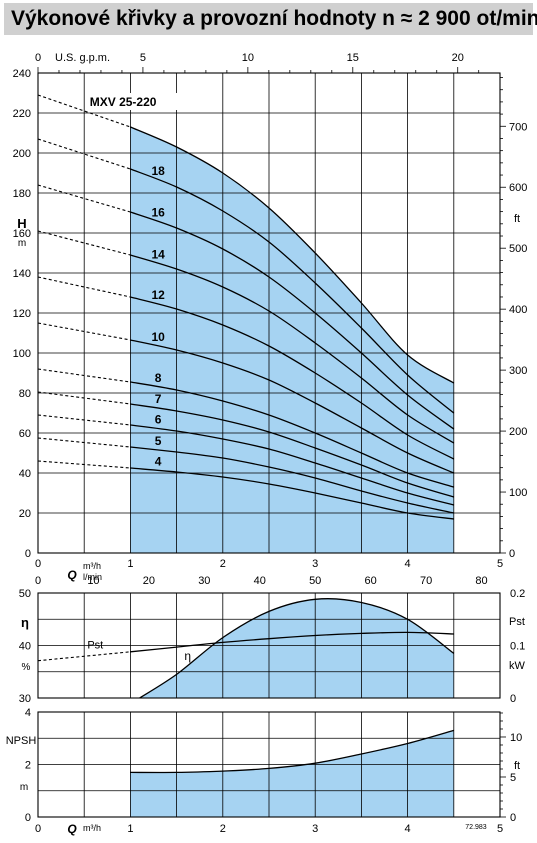 The width and height of the screenshot is (537, 843). Describe the element at coordinates (93, 581) in the screenshot. I see `x-lmin-tick-label: 10` at that location.